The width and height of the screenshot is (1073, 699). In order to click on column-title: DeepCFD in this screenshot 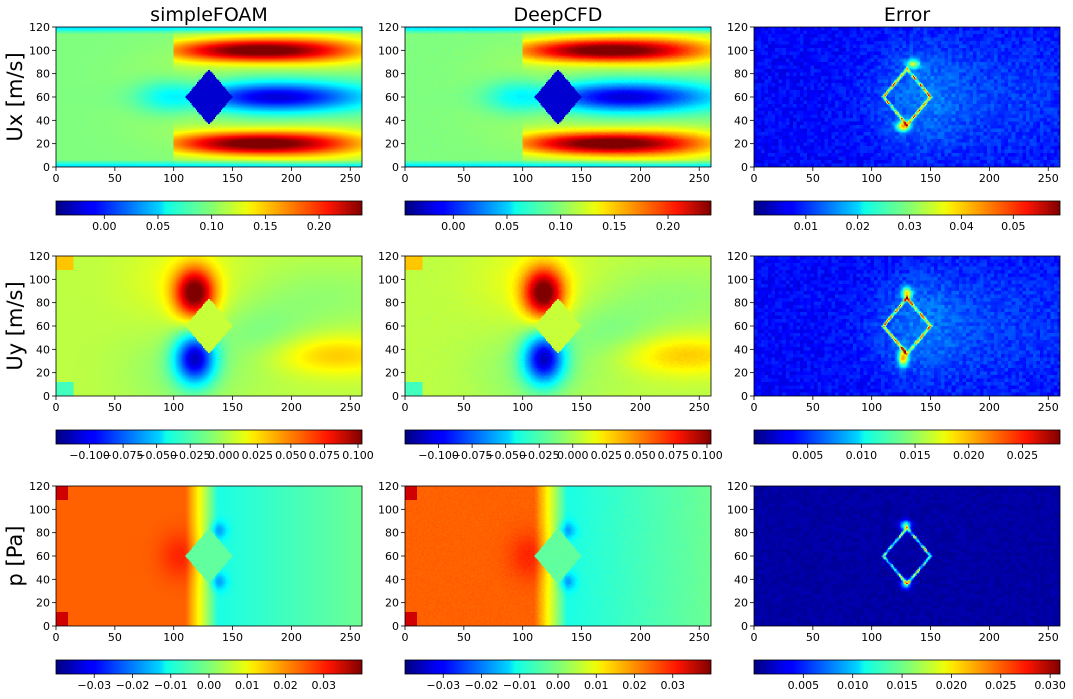, I will do `click(558, 15)`.